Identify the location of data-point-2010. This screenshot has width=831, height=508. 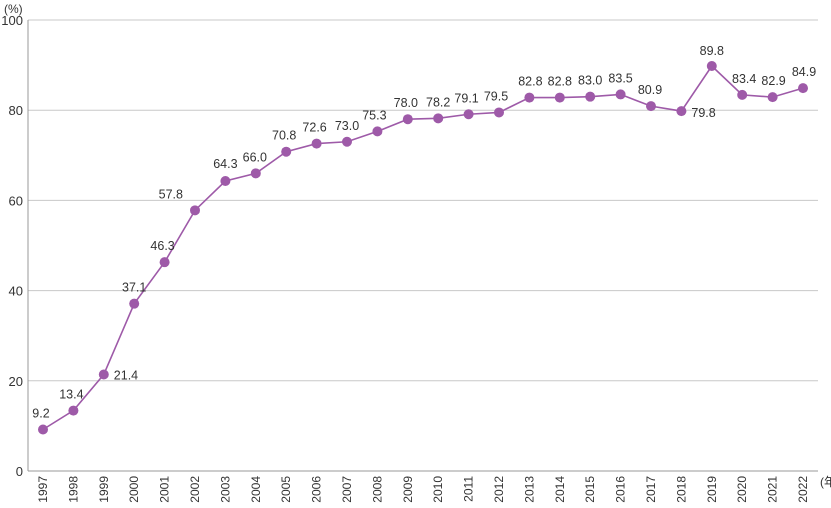
(438, 118).